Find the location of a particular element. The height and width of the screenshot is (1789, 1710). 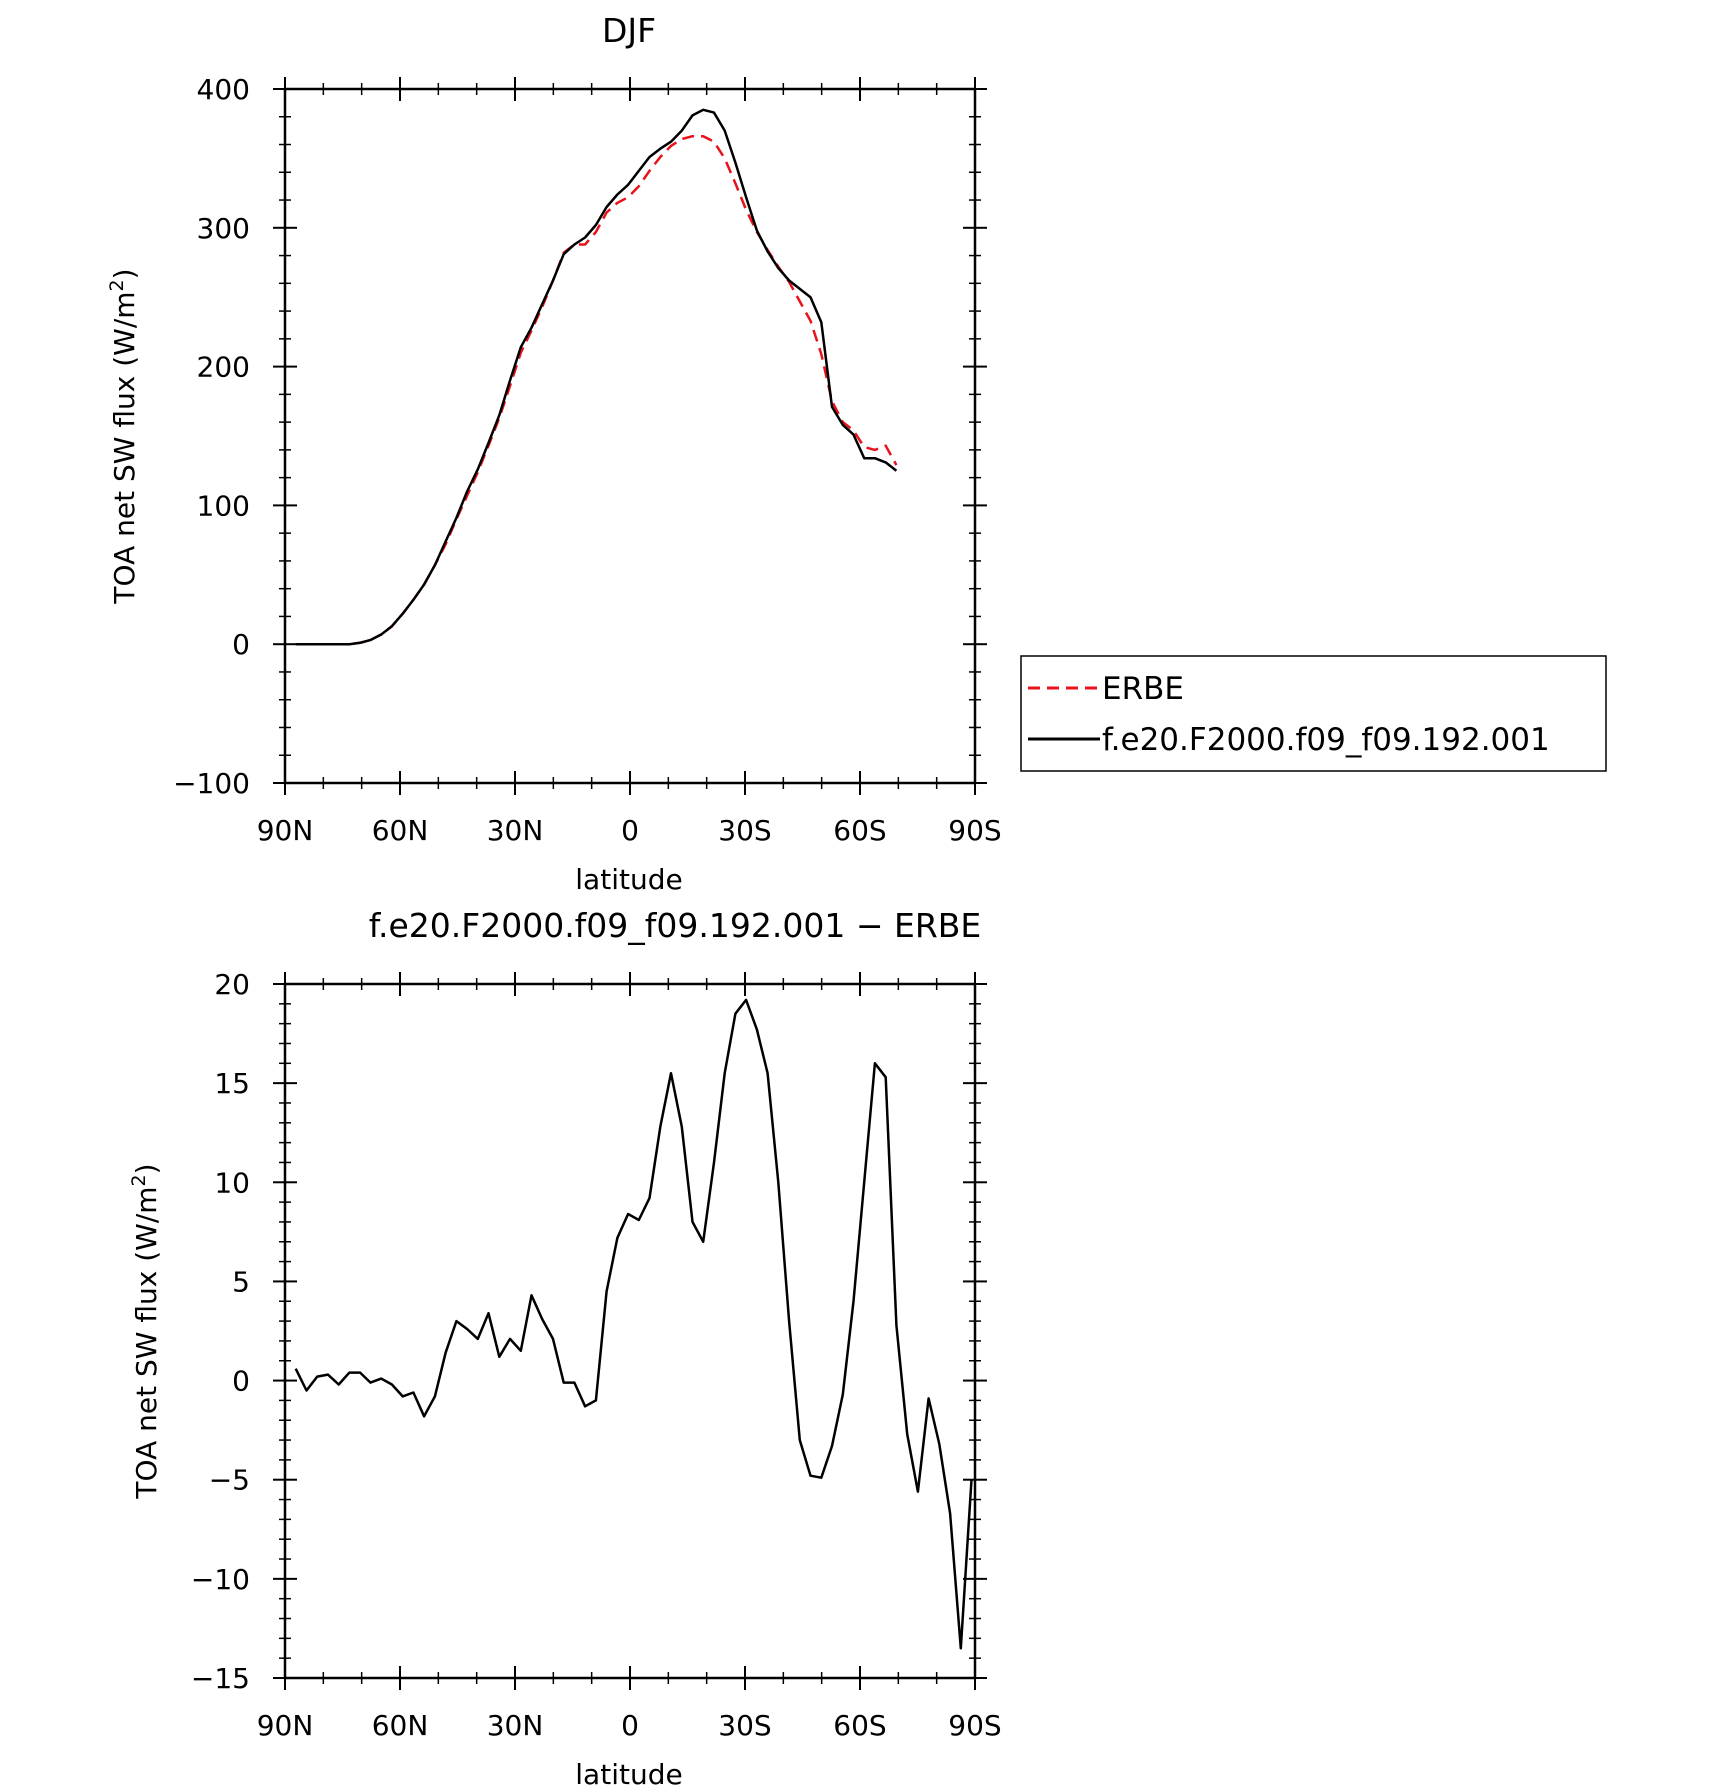

chart-title: f.e20.F2000.f09_f09.192.001 − ERBE is located at coordinates (675, 925).